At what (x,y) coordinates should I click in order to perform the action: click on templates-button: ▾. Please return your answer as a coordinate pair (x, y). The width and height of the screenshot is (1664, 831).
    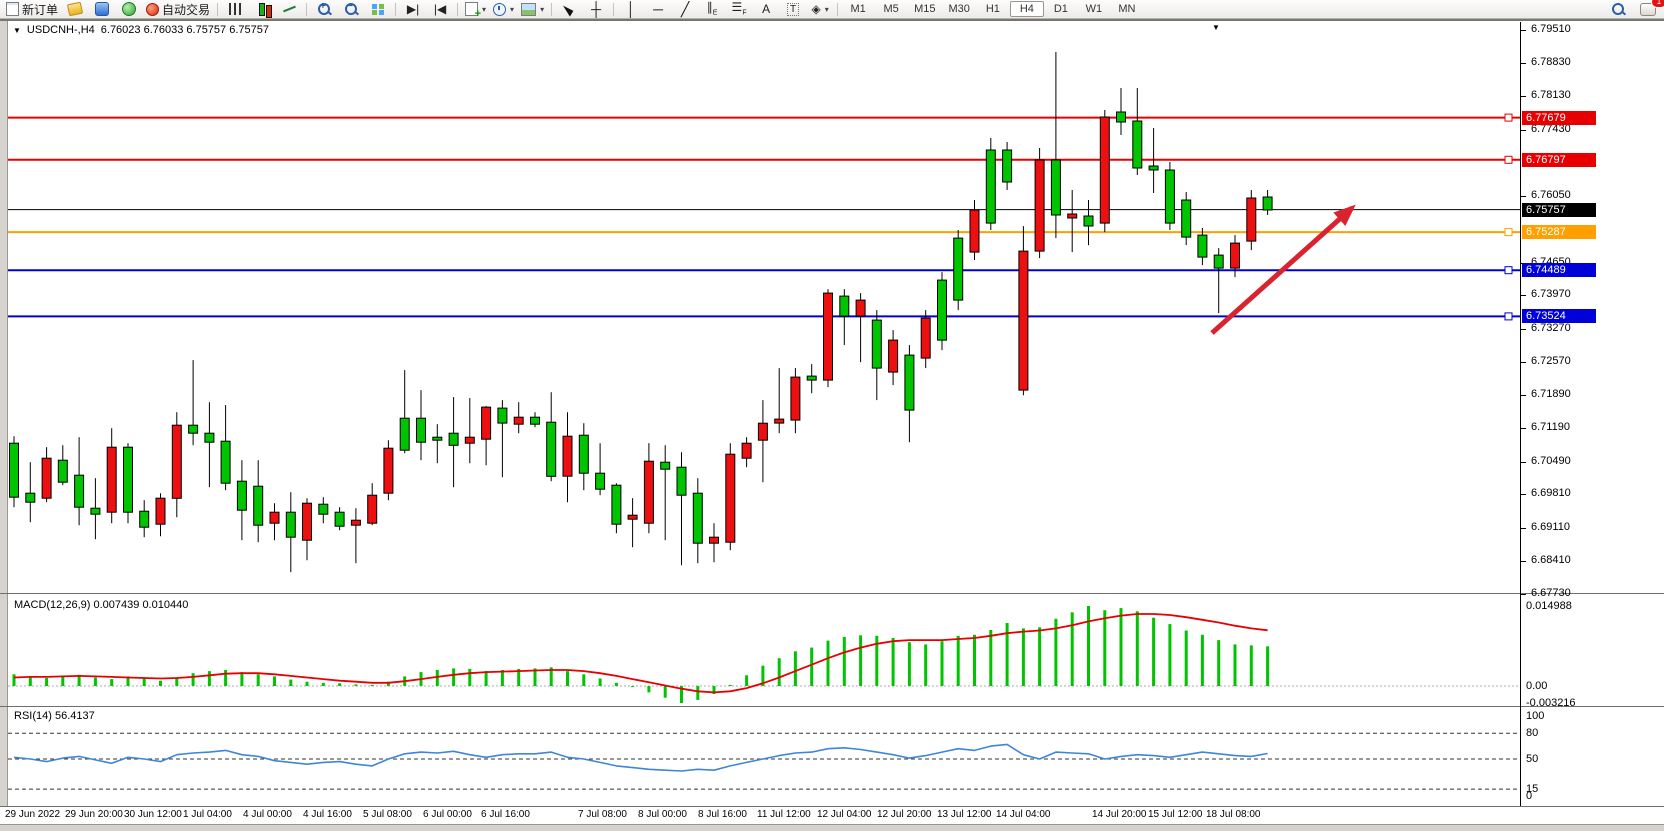
    Looking at the image, I should click on (532, 9).